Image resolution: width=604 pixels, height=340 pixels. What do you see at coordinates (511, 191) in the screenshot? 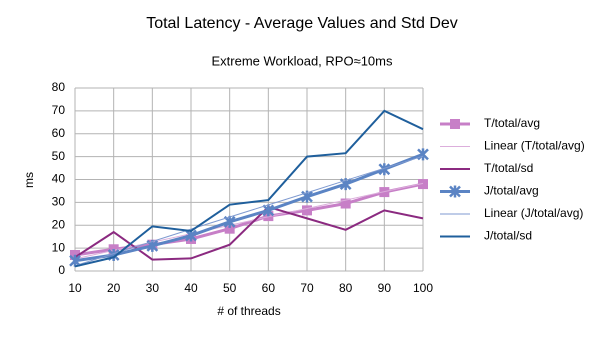
I see `legend-label: J/total/avg` at bounding box center [511, 191].